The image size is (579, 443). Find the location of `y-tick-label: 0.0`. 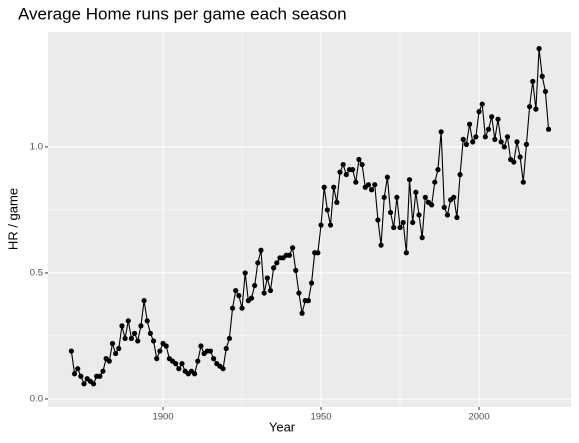

y-tick-label: 0.0 is located at coordinates (36, 398).